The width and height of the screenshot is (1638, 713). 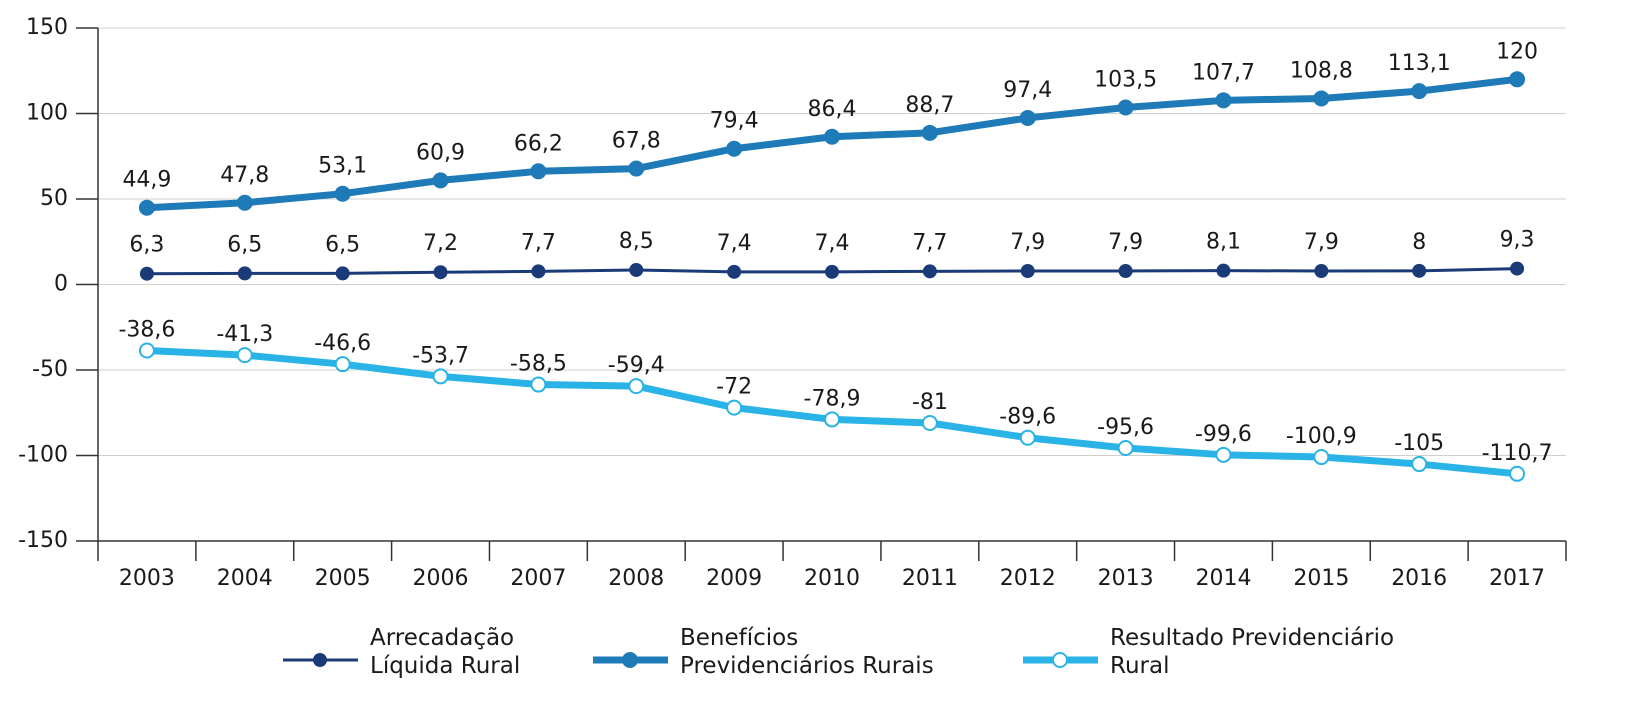 What do you see at coordinates (929, 105) in the screenshot?
I see `data-label: 88,7` at bounding box center [929, 105].